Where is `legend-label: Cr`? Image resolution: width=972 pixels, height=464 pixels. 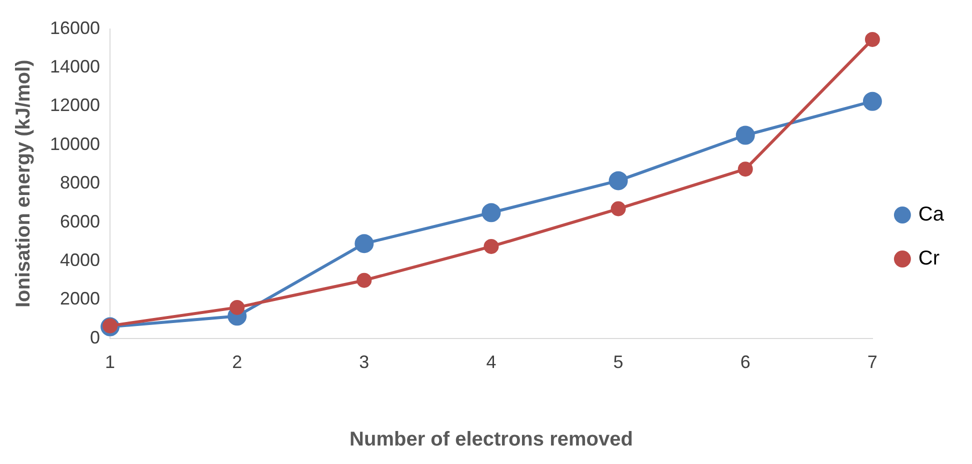
legend-label: Cr is located at coordinates (929, 259).